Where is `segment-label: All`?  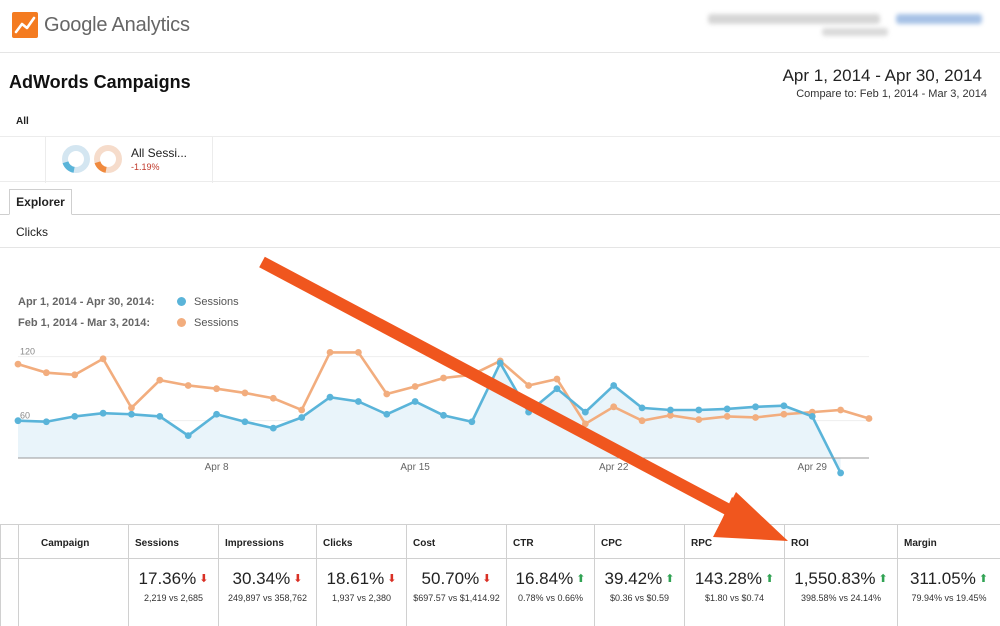
segment-label: All is located at coordinates (22, 121).